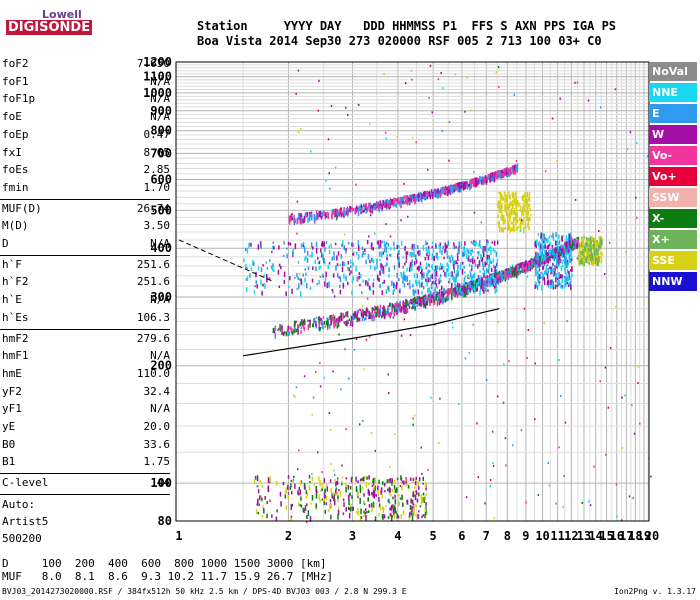  What do you see at coordinates (15, 226) in the screenshot?
I see `param-name: M(D)` at bounding box center [15, 226].